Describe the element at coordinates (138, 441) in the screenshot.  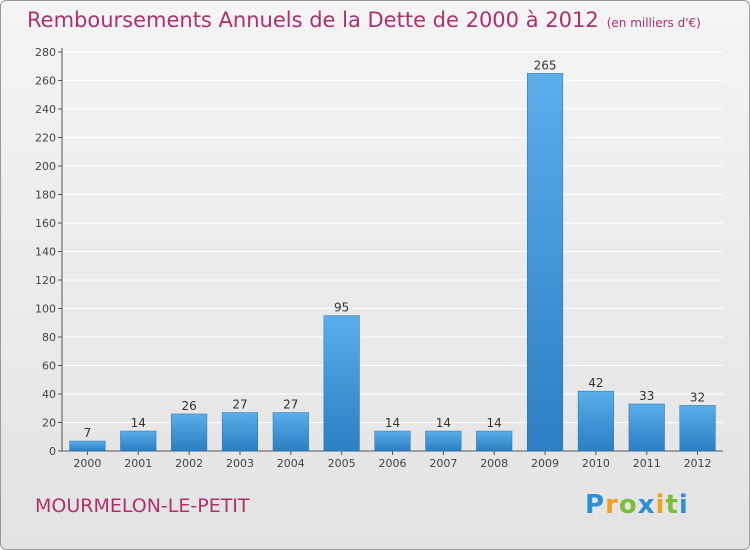
I see `bar-2001` at that location.